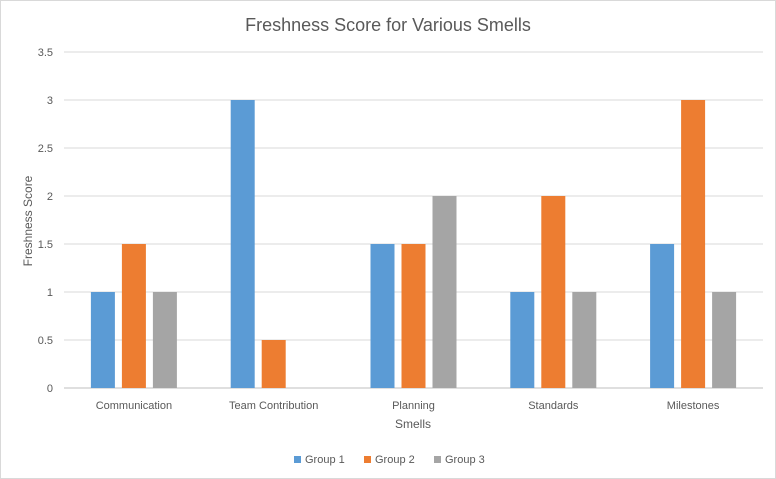  Describe the element at coordinates (413, 424) in the screenshot. I see `x-axis-title: Smells` at that location.